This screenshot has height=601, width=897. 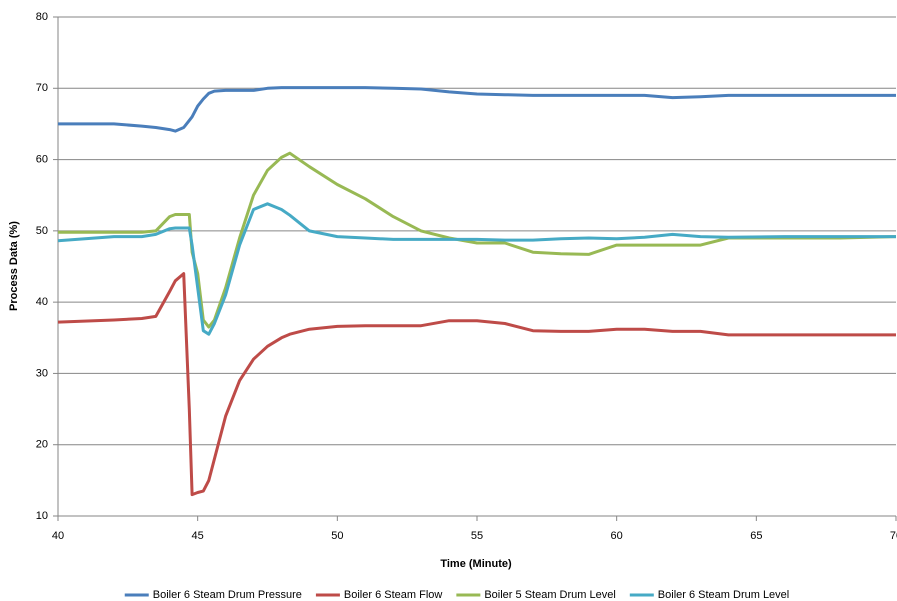 What do you see at coordinates (337, 536) in the screenshot?
I see `x-tick-label: 50` at bounding box center [337, 536].